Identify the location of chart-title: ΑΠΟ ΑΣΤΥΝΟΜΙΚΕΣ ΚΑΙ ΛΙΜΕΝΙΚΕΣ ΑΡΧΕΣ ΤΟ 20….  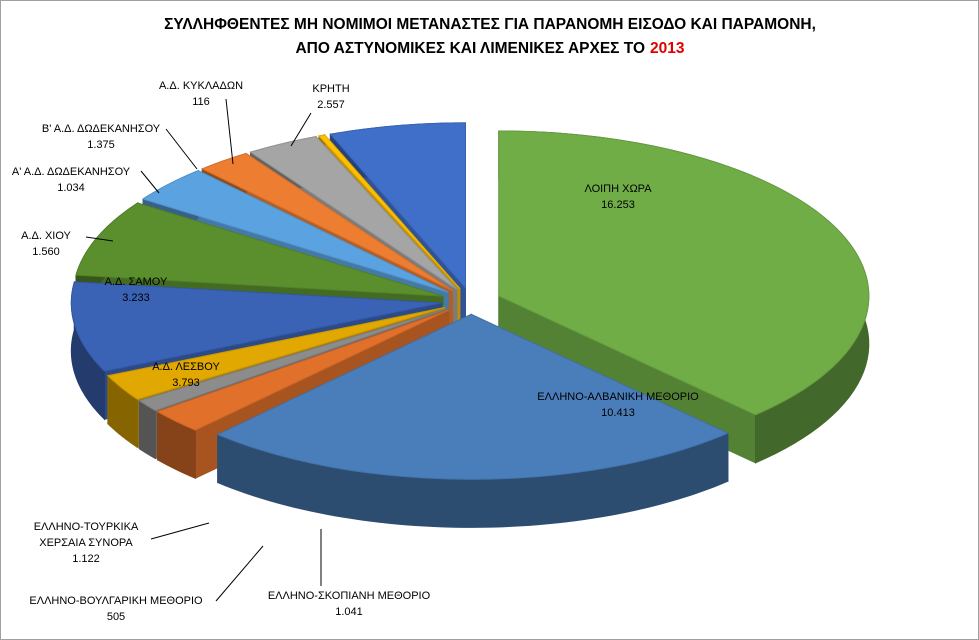
(489, 48).